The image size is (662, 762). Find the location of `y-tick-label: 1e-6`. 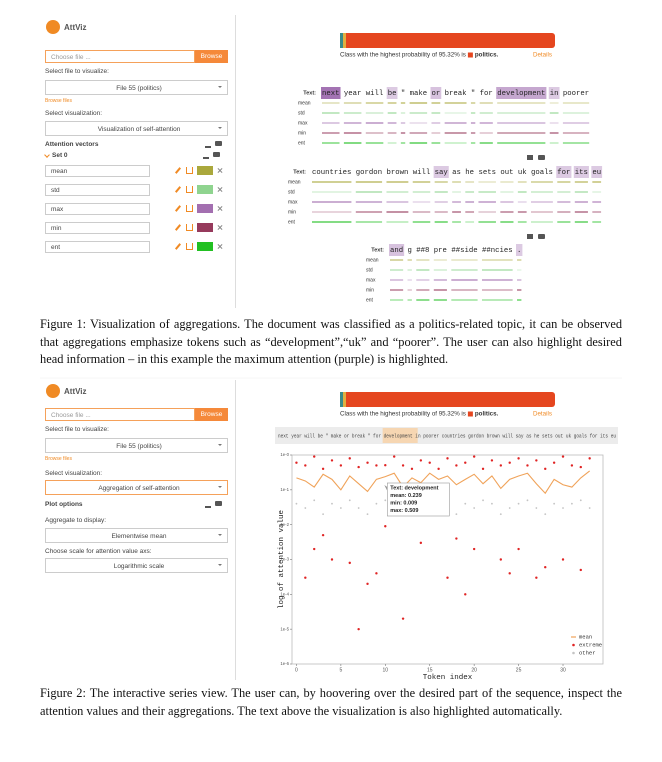

y-tick-label: 1e-6 is located at coordinates (284, 663).